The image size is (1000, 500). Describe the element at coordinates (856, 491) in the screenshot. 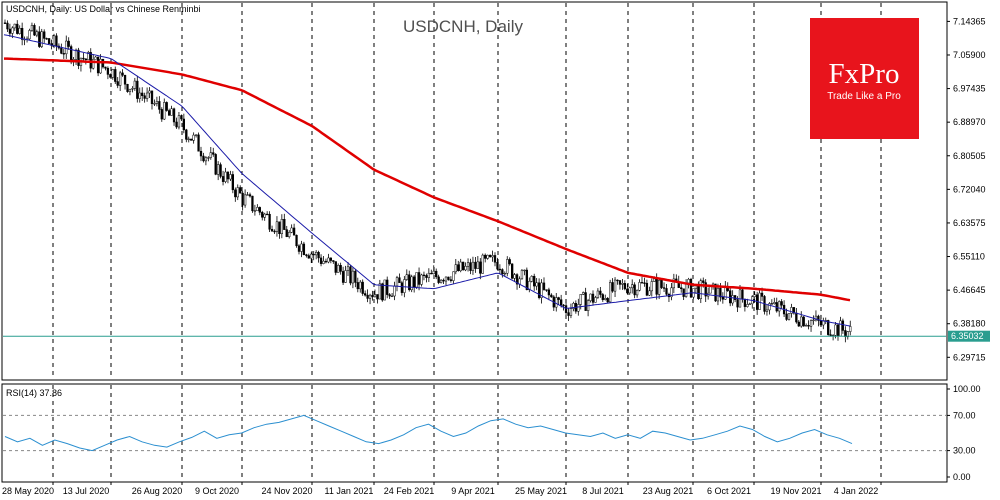

I see `x-tick-label: 4 Jan 2022` at that location.